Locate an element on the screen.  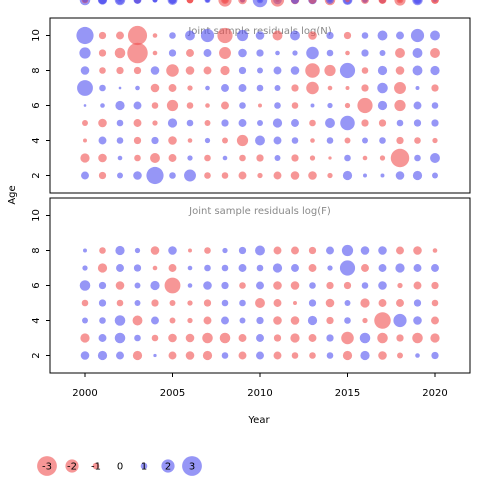
y-tick-label: 6 is located at coordinates (36, 285).